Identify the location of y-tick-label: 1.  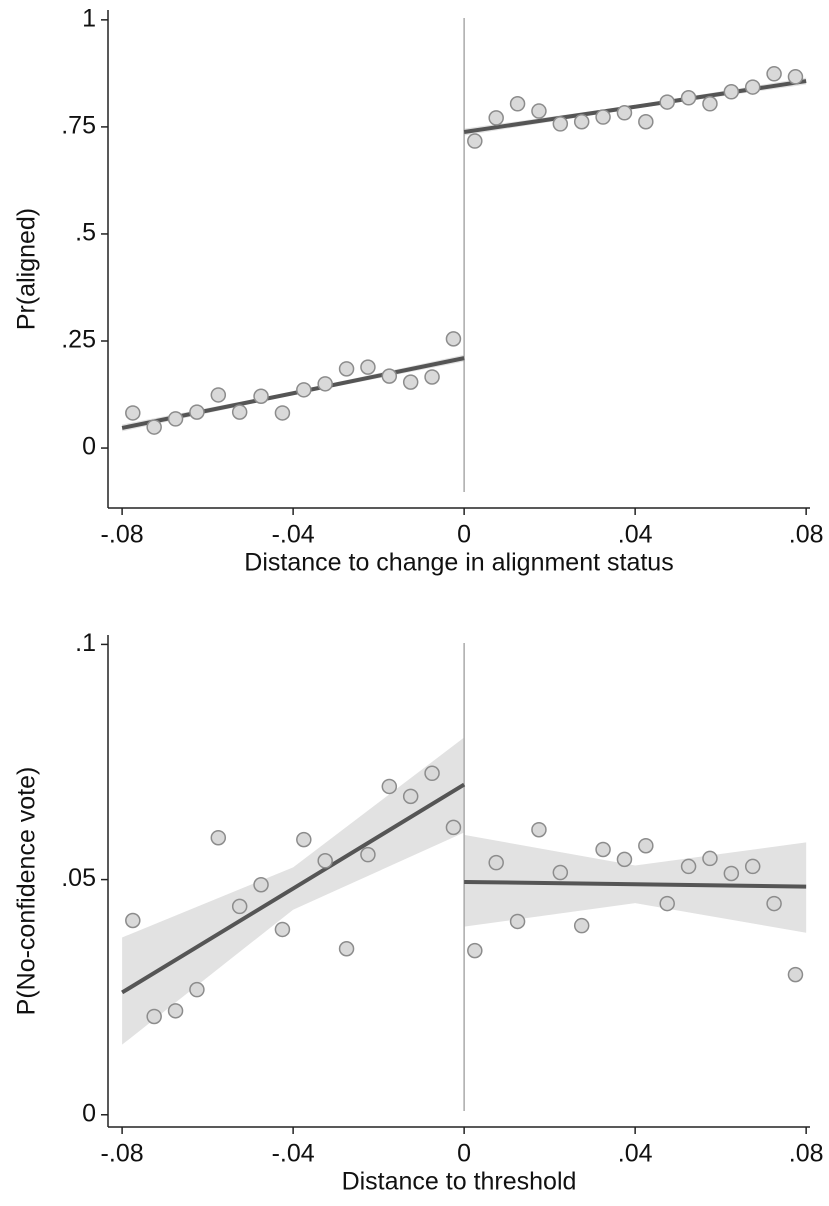
(89, 18).